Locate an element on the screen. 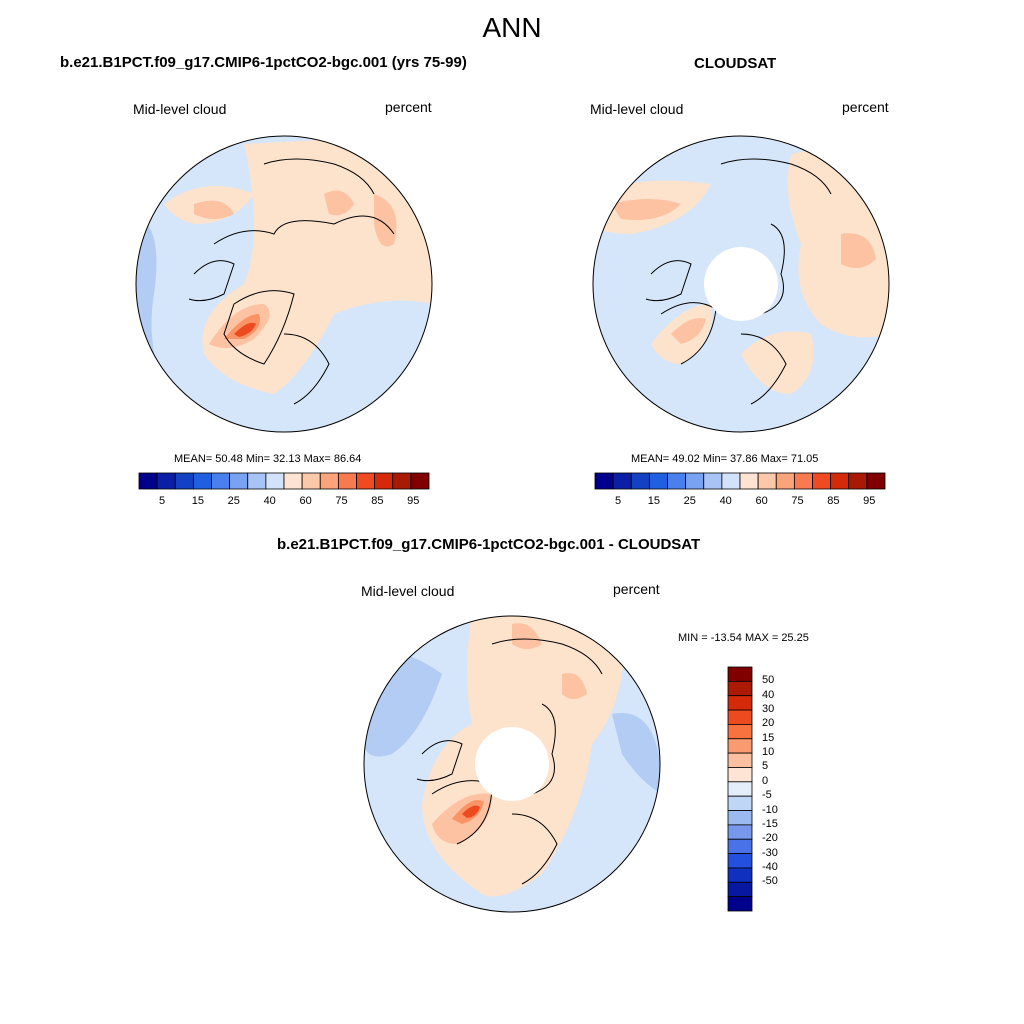 The width and height of the screenshot is (1024, 1024). panel3-polar-map is located at coordinates (512, 764).